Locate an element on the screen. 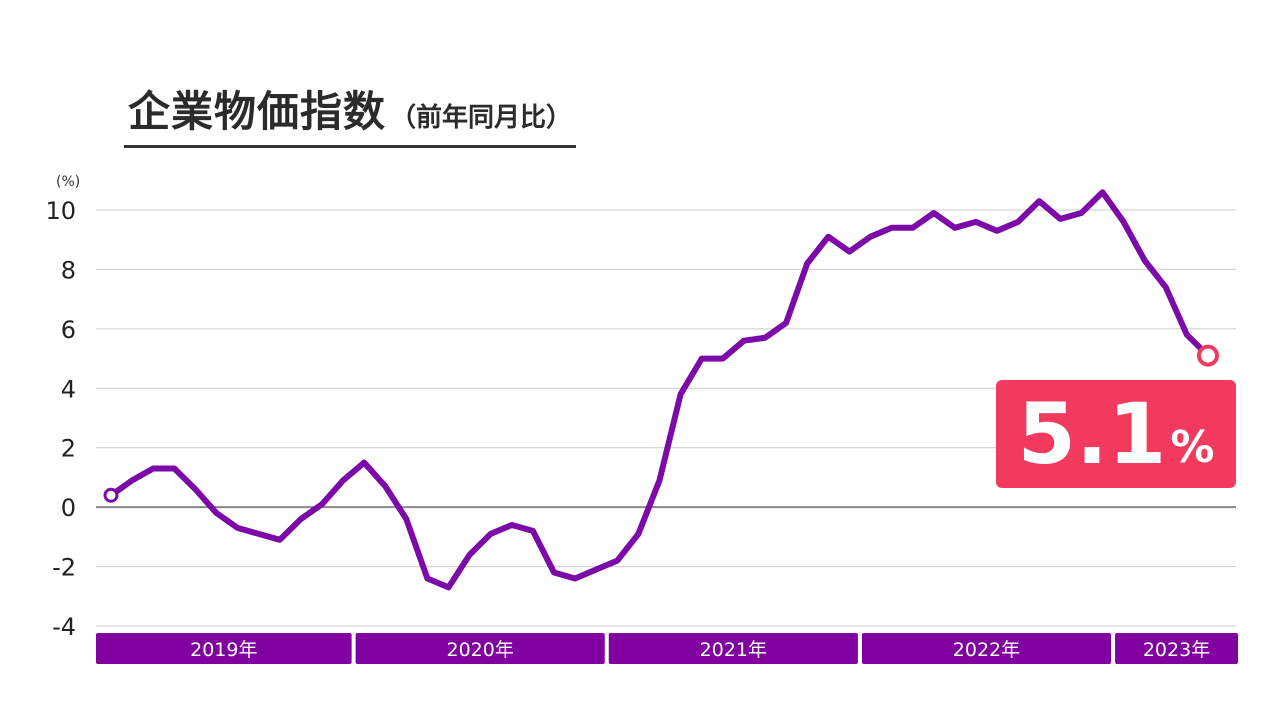  year-bands: 2019年 2020年 2021年 2022年 2023年 is located at coordinates (667, 648).